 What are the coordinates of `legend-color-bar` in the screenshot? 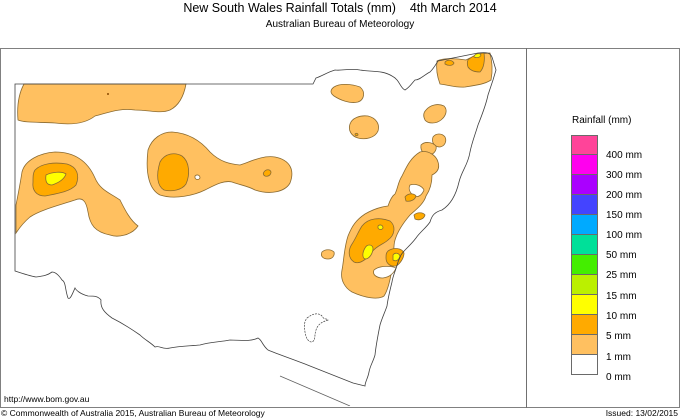 It's located at (584, 255).